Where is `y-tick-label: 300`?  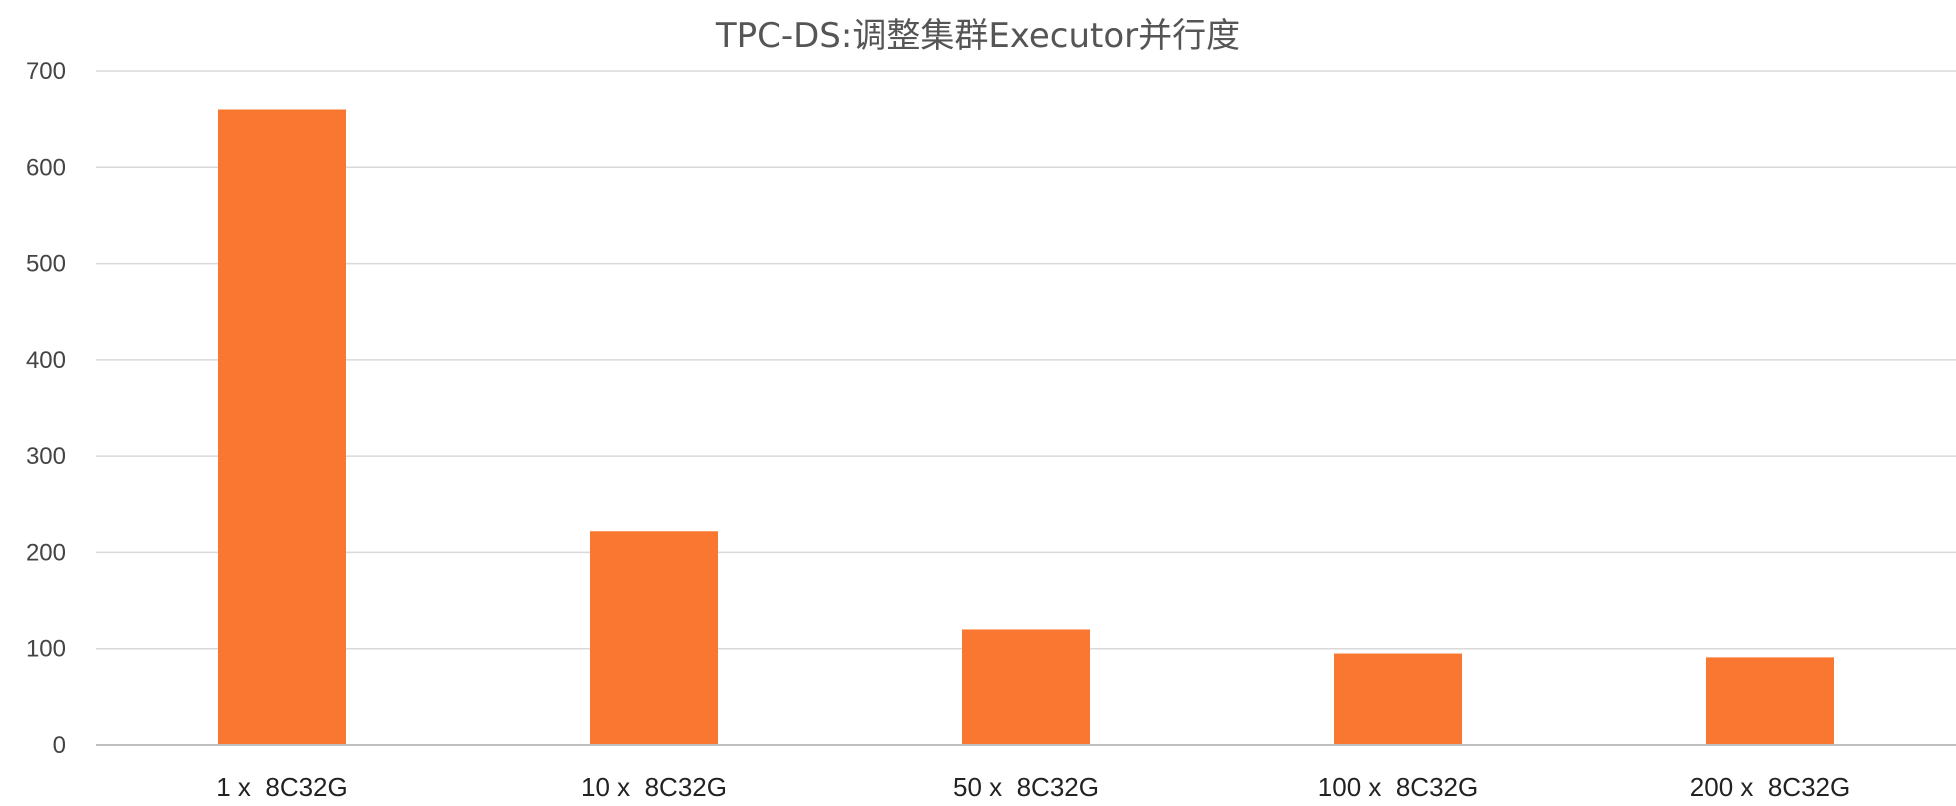 y-tick-label: 300 is located at coordinates (46, 456).